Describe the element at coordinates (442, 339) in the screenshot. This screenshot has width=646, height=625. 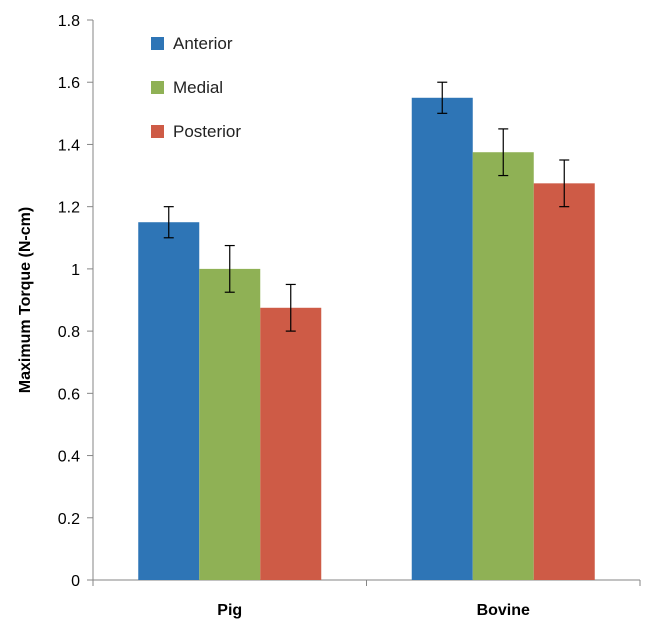
I see `bar-anterior-bovine` at that location.